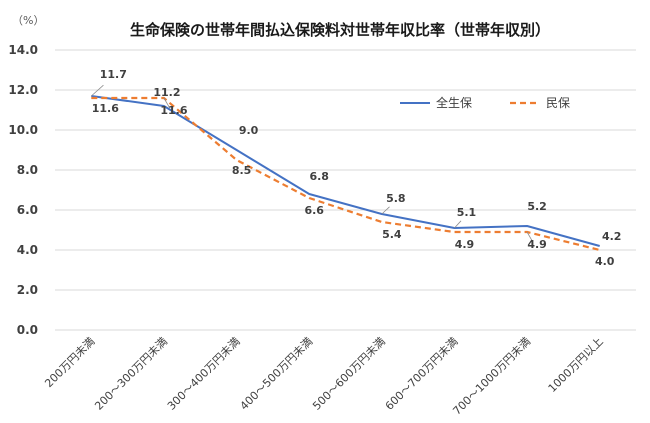  What do you see at coordinates (485, 102) in the screenshot?
I see `legend: 全生保 民保` at bounding box center [485, 102].